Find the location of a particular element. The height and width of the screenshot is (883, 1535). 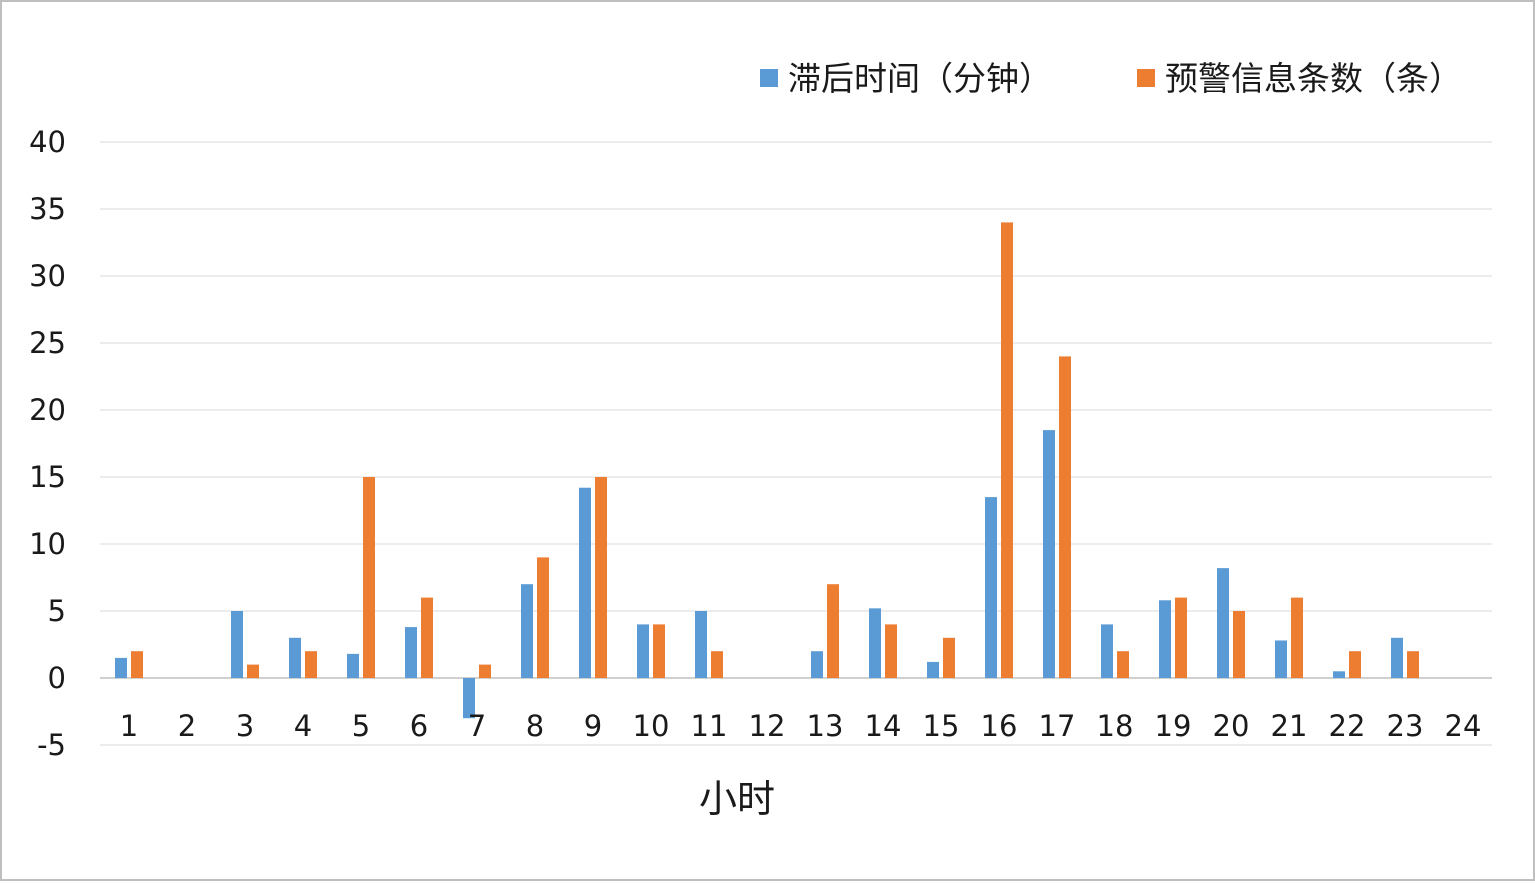

x-tick-label: 24 is located at coordinates (1463, 726).